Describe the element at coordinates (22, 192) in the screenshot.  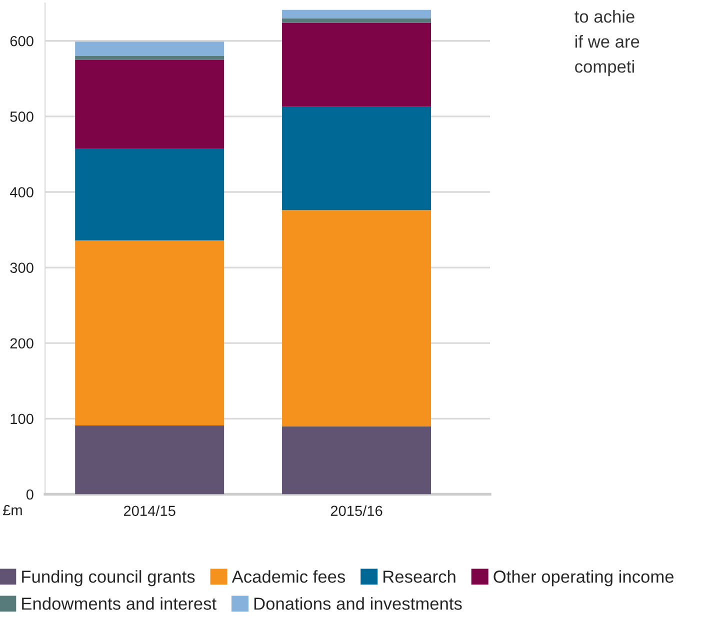
I see `y-tick-label: 400` at that location.